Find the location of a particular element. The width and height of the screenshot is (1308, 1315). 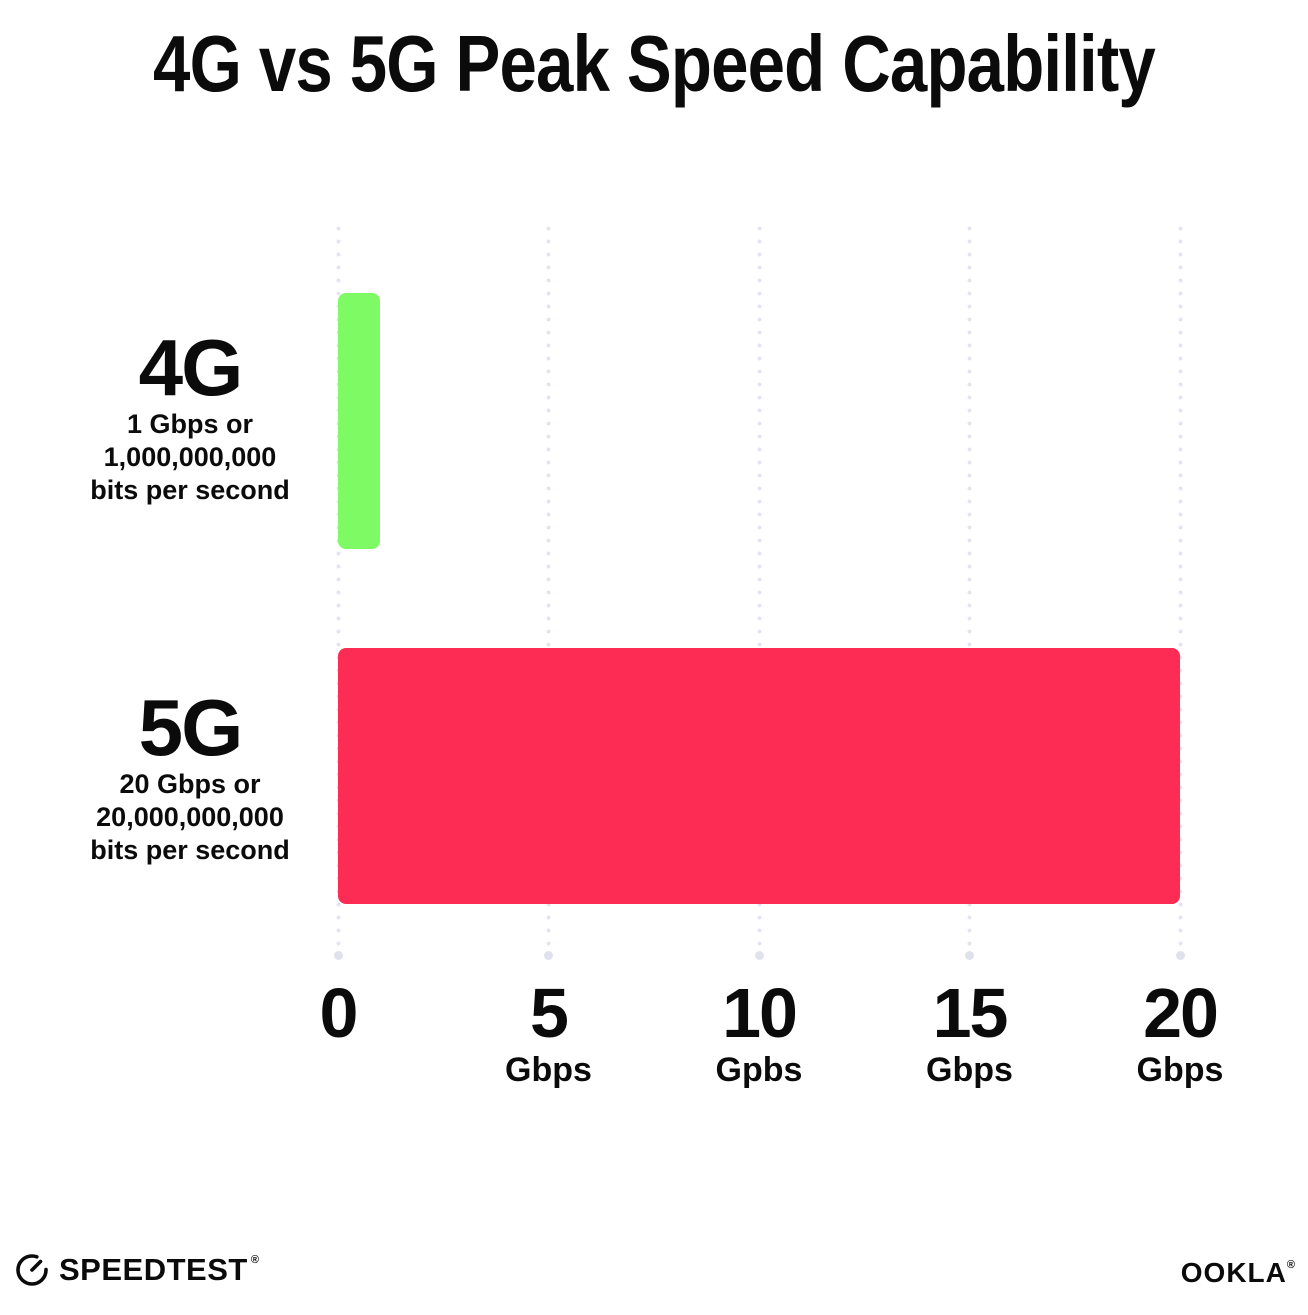

bar-5g is located at coordinates (759, 776).